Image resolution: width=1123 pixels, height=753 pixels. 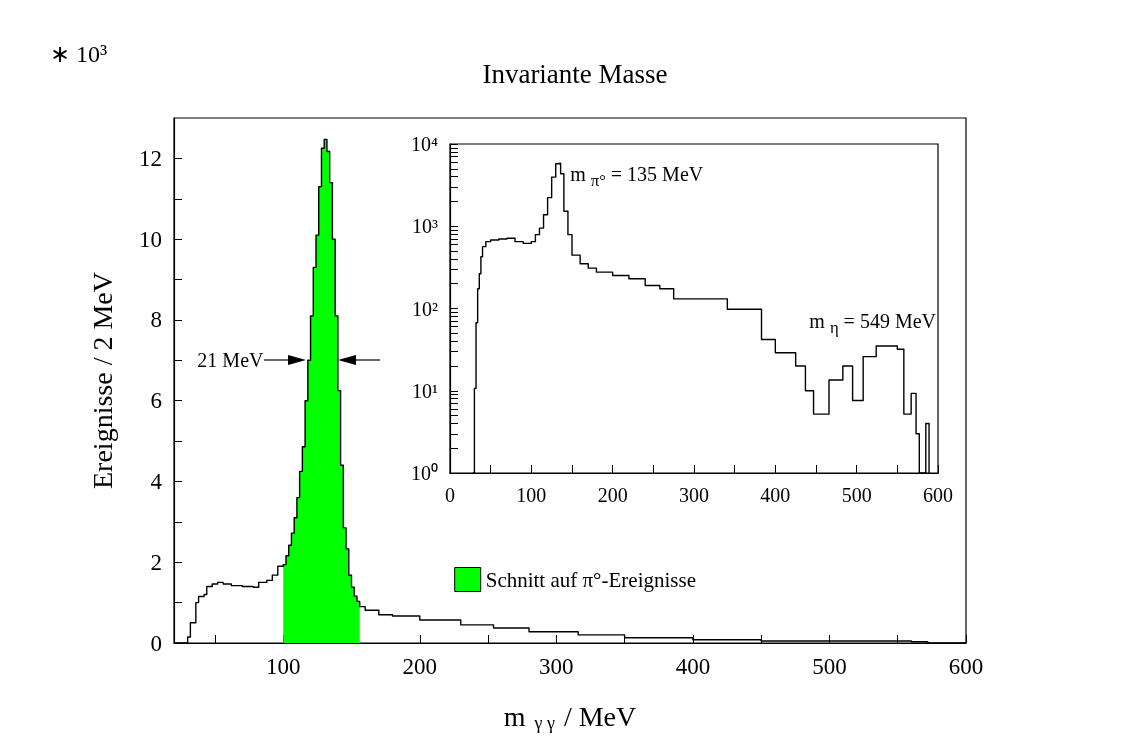 I want to click on annotation: m $_{η}$ = 549 MeV, so click(x=872, y=324).